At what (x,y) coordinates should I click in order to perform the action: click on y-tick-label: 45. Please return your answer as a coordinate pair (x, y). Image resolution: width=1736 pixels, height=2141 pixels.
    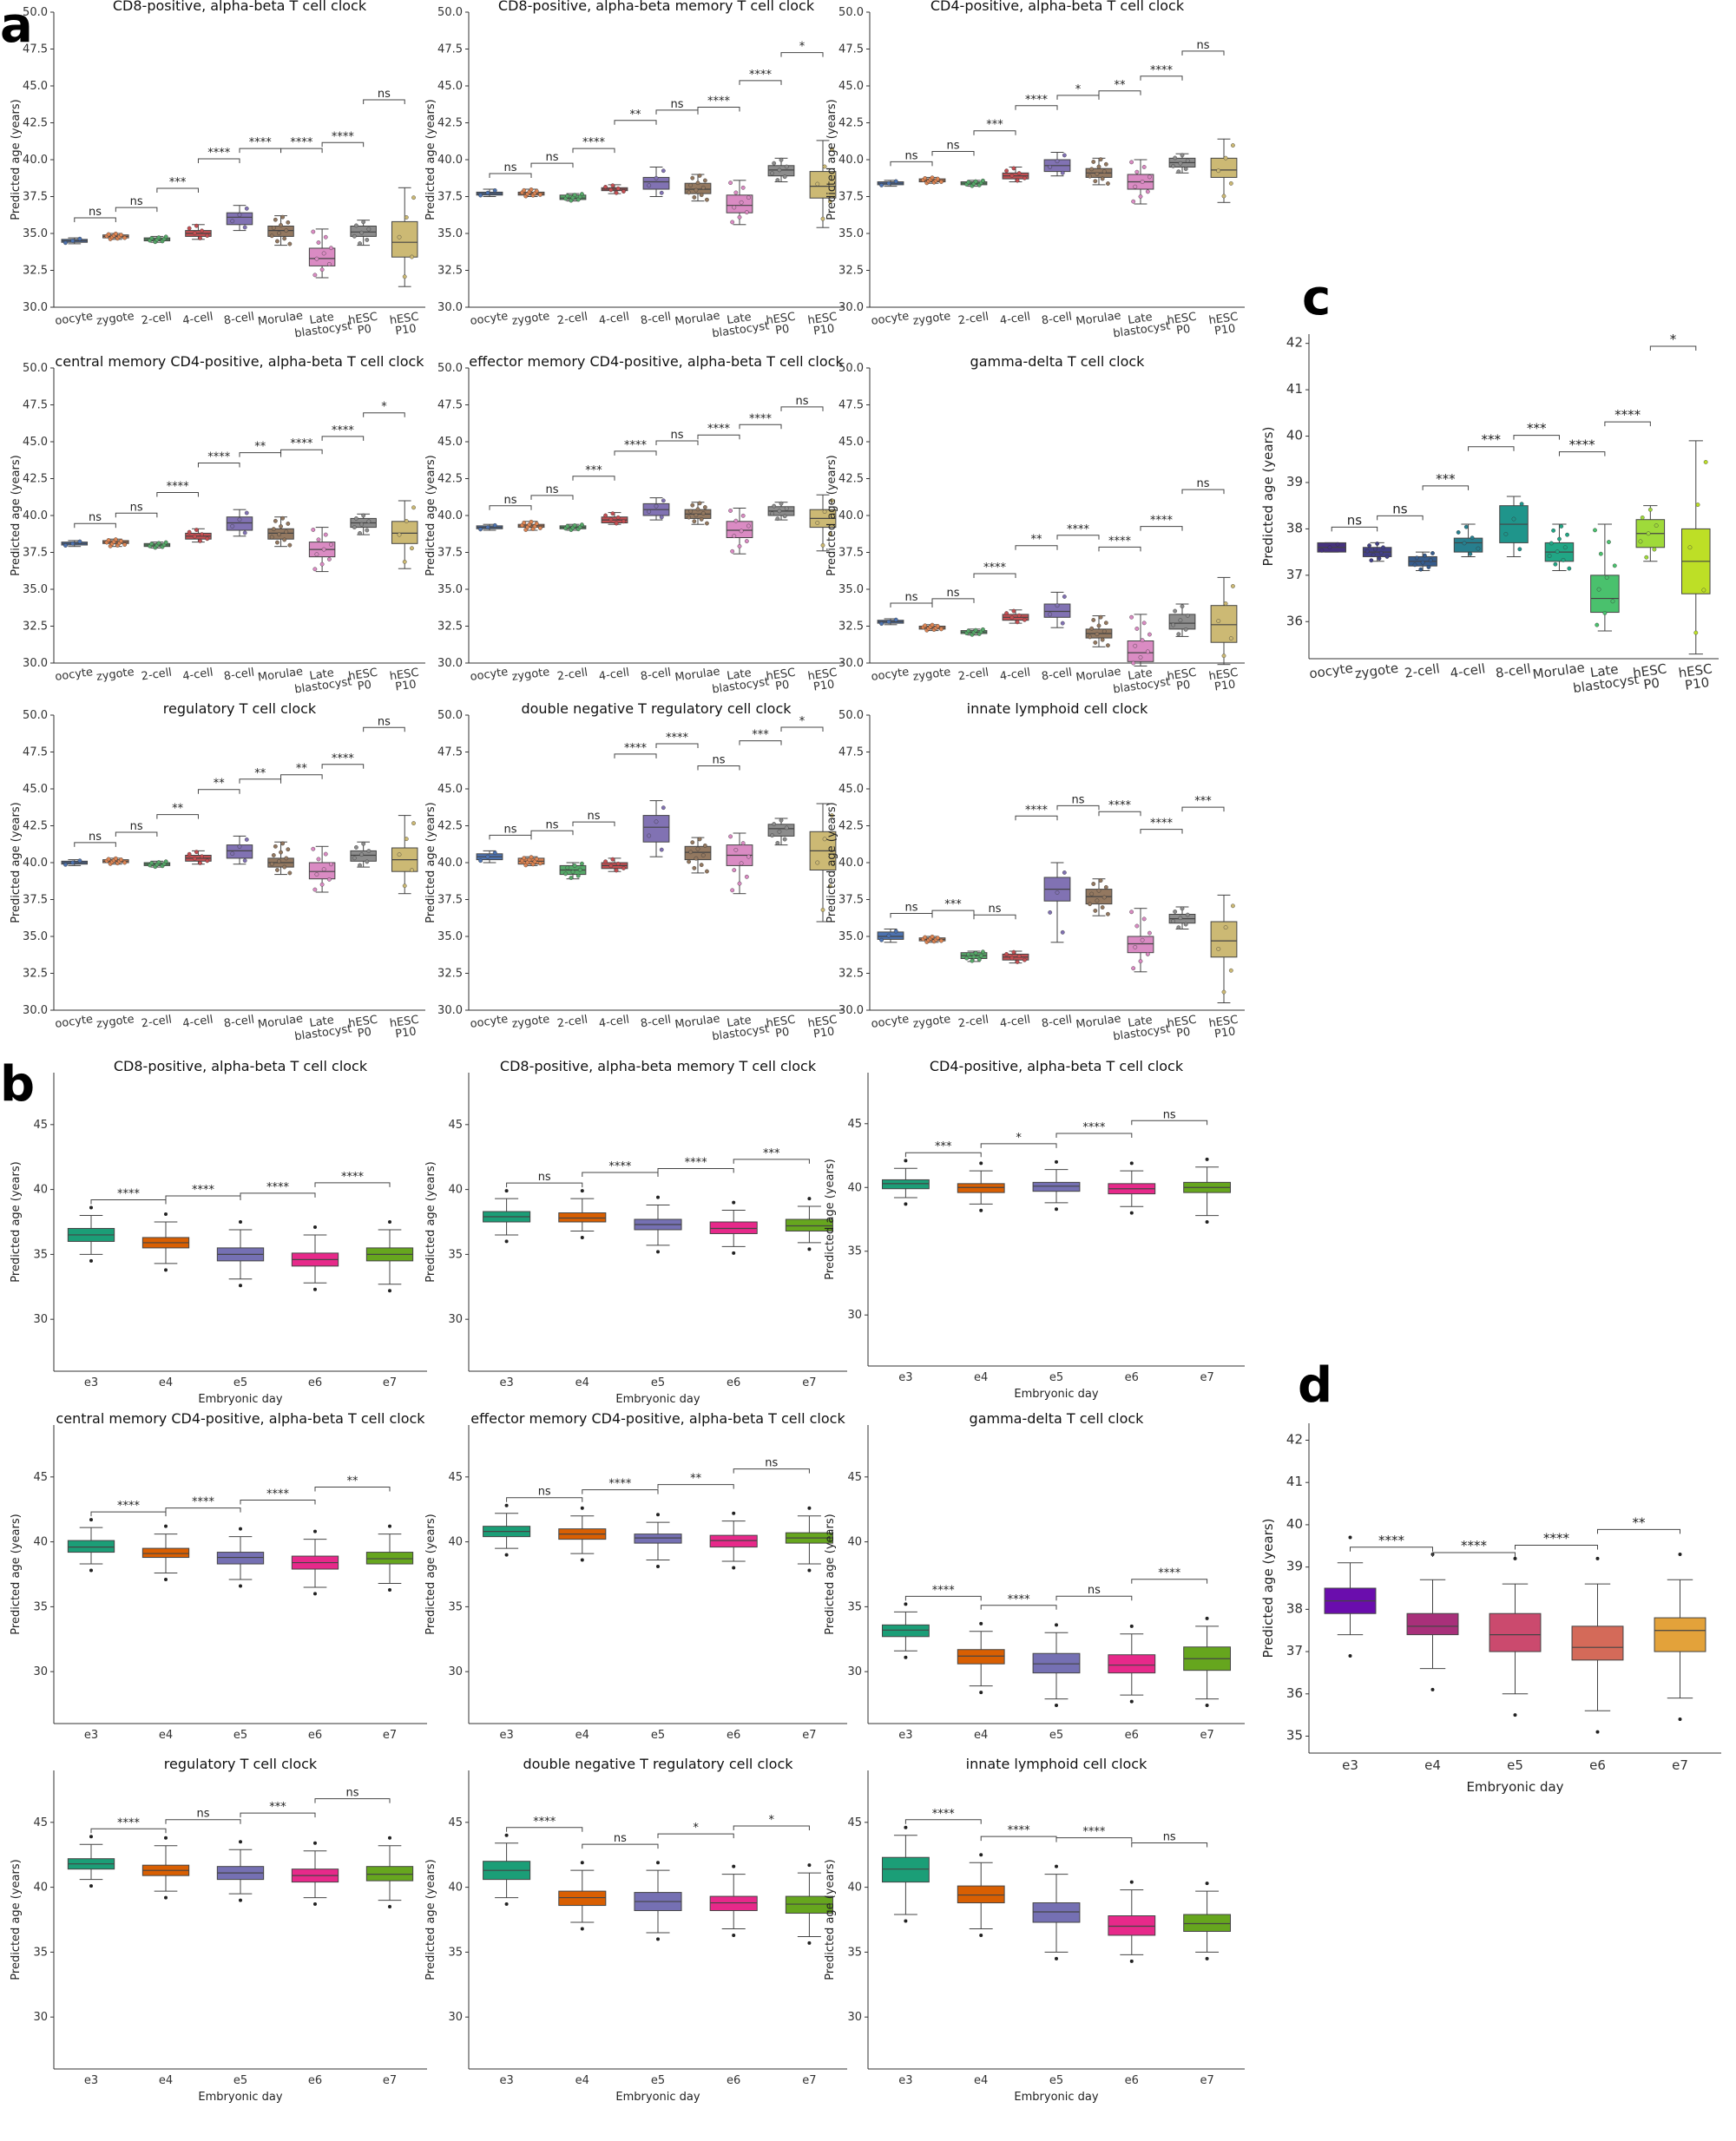
    Looking at the image, I should click on (455, 1478).